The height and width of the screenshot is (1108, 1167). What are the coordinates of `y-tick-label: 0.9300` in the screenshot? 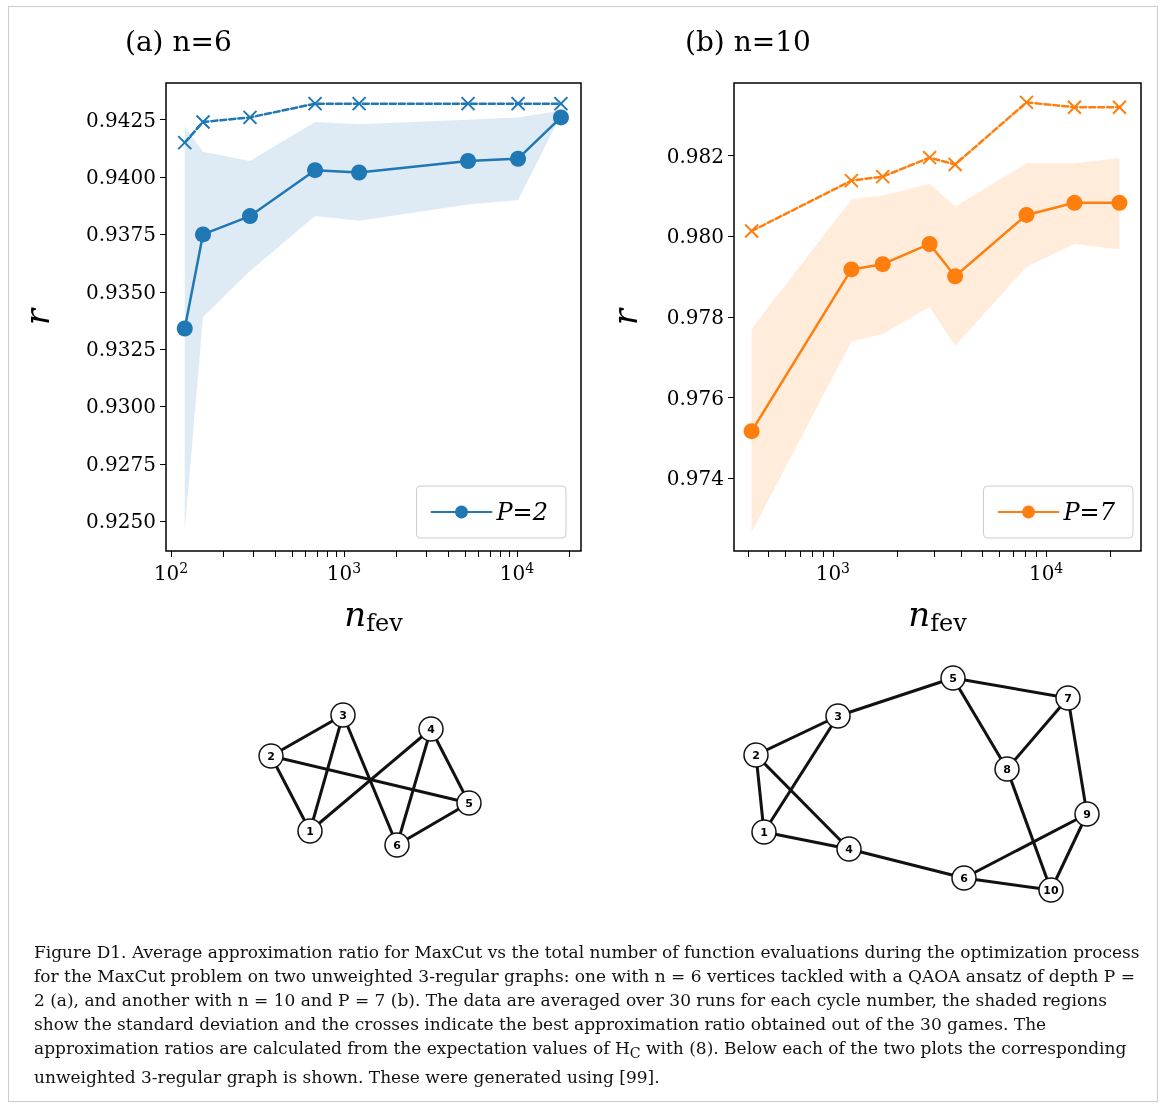 It's located at (121, 406).